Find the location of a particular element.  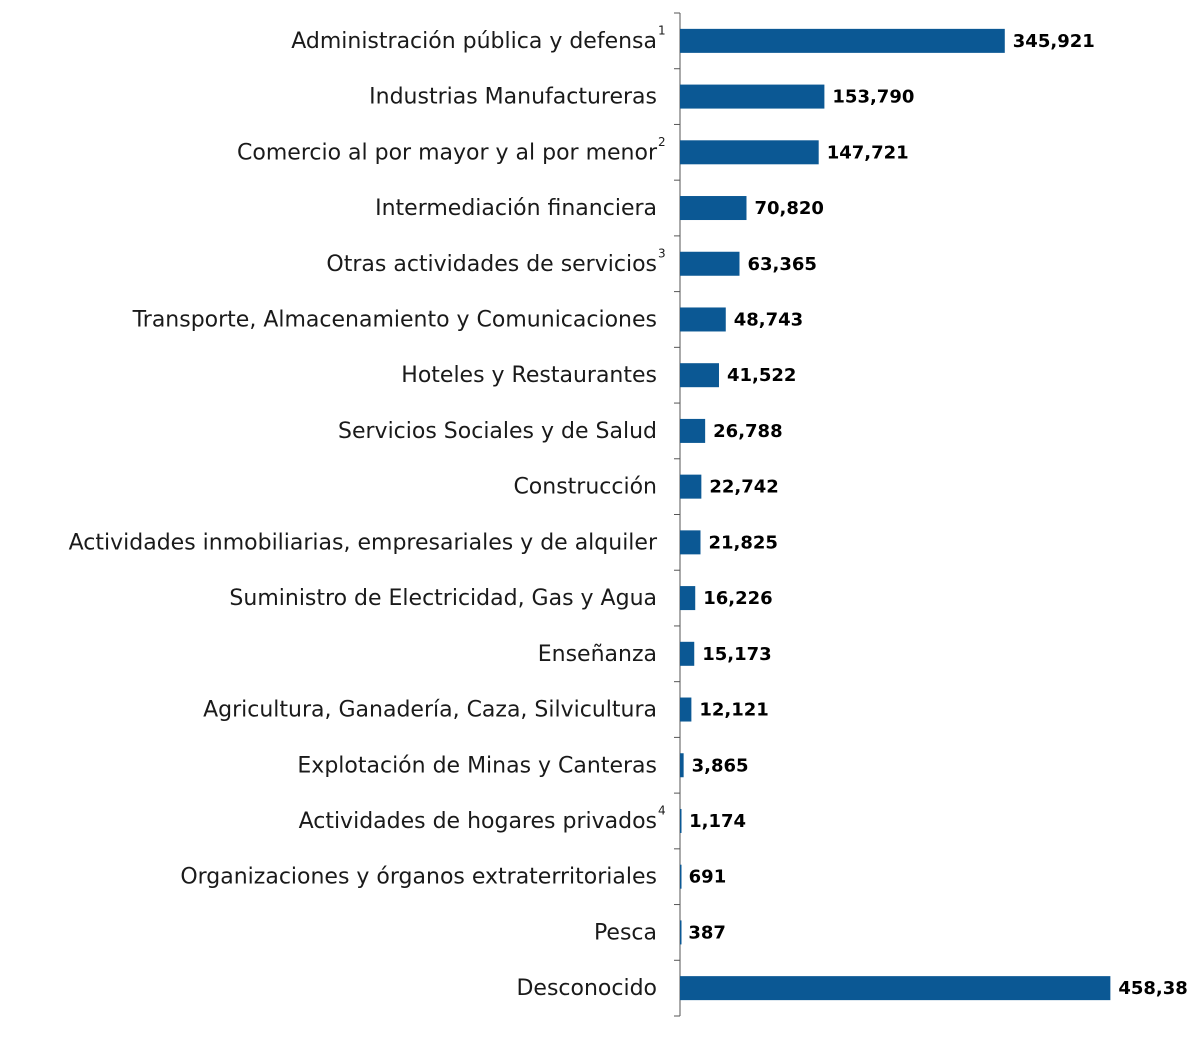

footnote-mark: 4 is located at coordinates (662, 810).